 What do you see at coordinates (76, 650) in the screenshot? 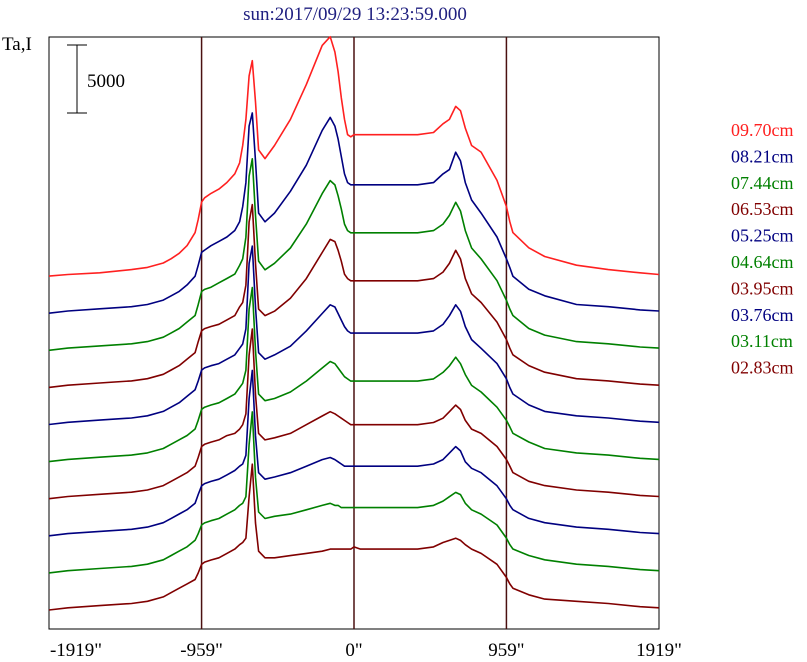
I see `x-tick-label: -1919"` at bounding box center [76, 650].